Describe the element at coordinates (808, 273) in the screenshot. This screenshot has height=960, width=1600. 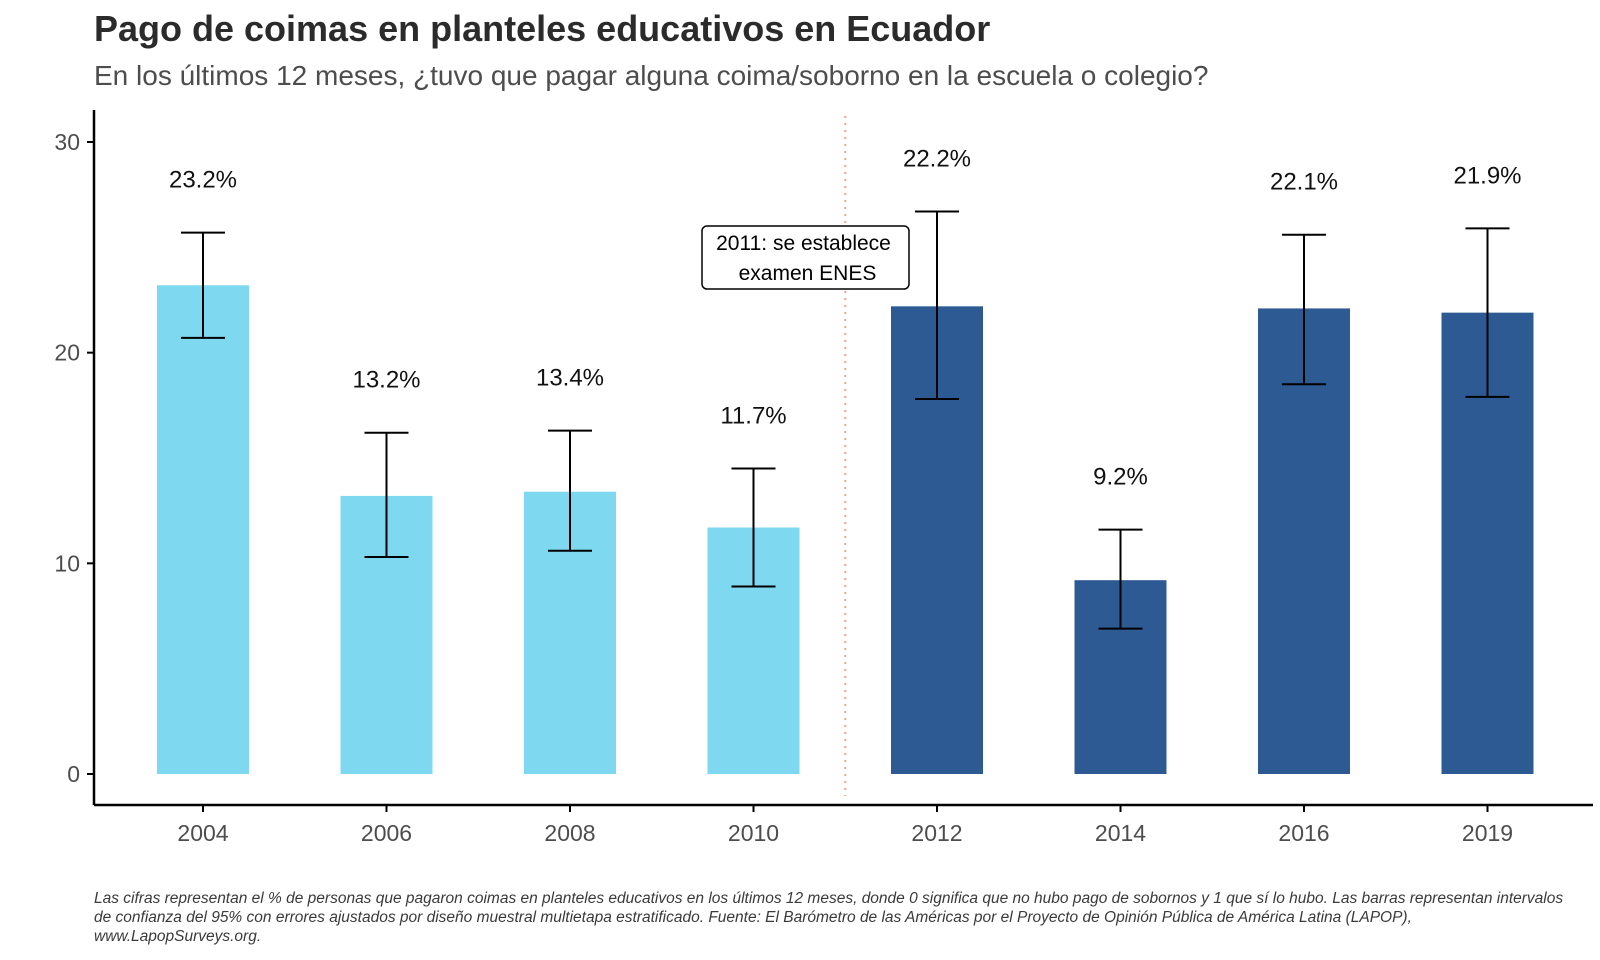
I see `annotation-line-2: examen ENES` at that location.